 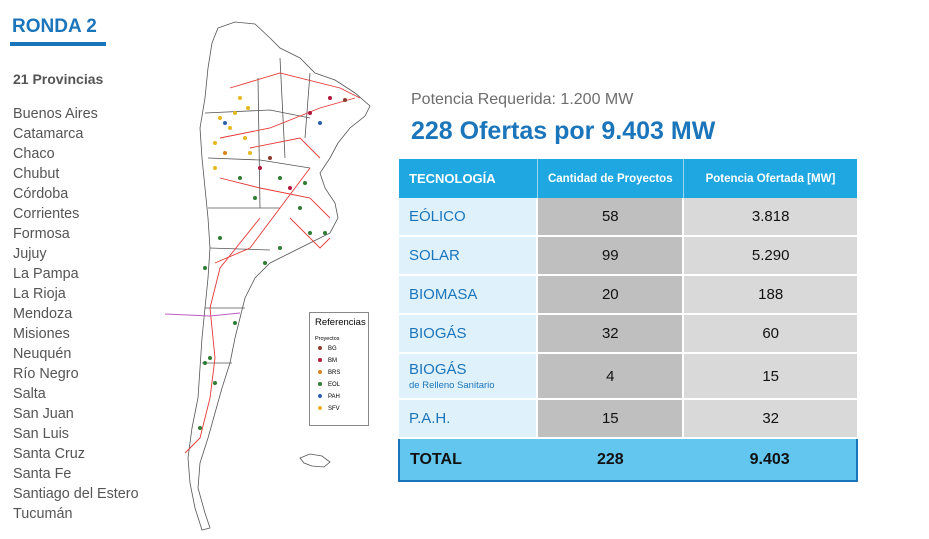 I want to click on offers-headline: 228 Ofertas por 9.403 MW, so click(x=563, y=131).